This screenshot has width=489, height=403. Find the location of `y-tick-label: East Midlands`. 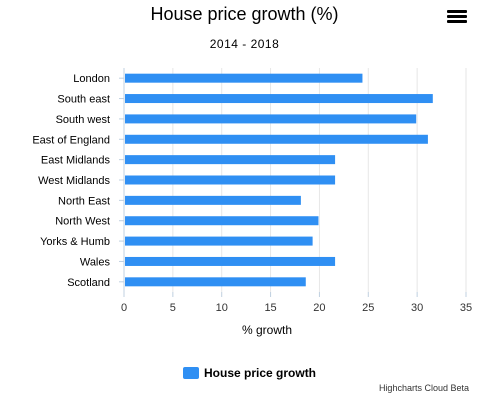

y-tick-label: East Midlands is located at coordinates (76, 161).